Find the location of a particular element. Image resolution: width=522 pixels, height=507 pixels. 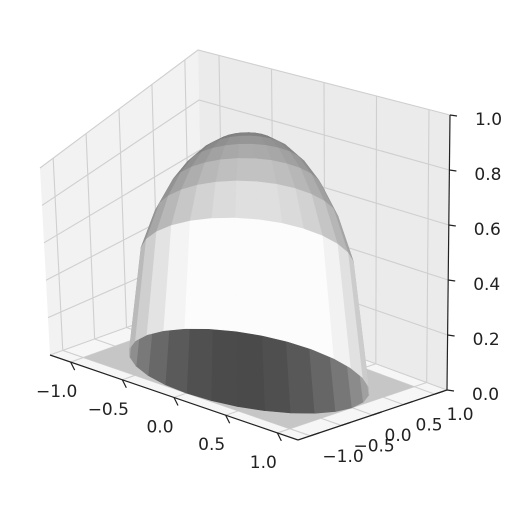

z-tick-label: 0.8 is located at coordinates (487, 175).